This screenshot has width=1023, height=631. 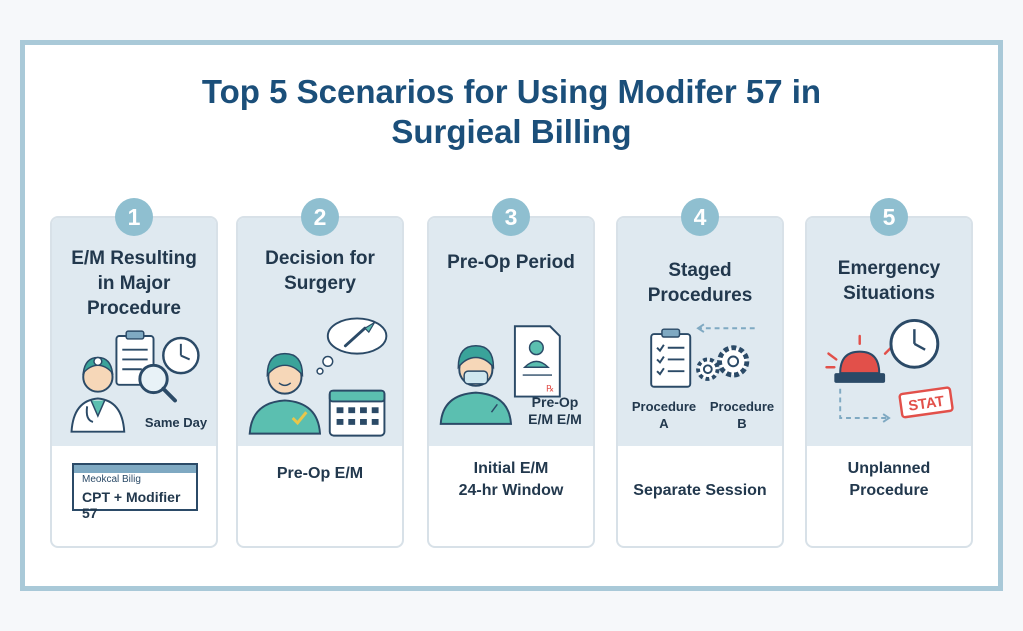 I want to click on card-bottom-text: Unplanned Procedure, so click(x=889, y=480).